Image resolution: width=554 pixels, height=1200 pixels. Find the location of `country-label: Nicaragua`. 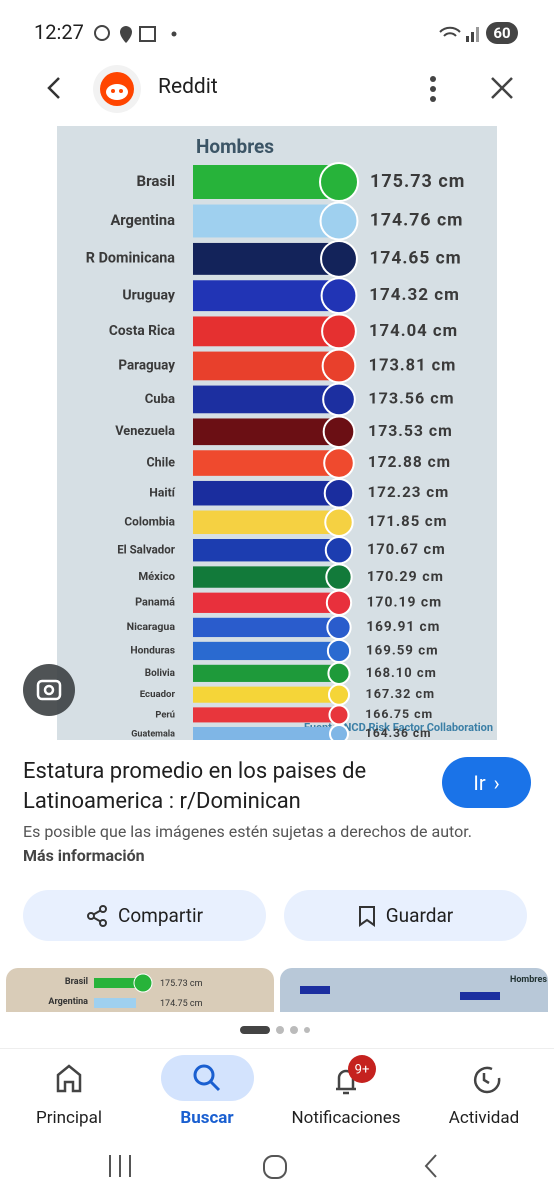

country-label: Nicaragua is located at coordinates (151, 626).